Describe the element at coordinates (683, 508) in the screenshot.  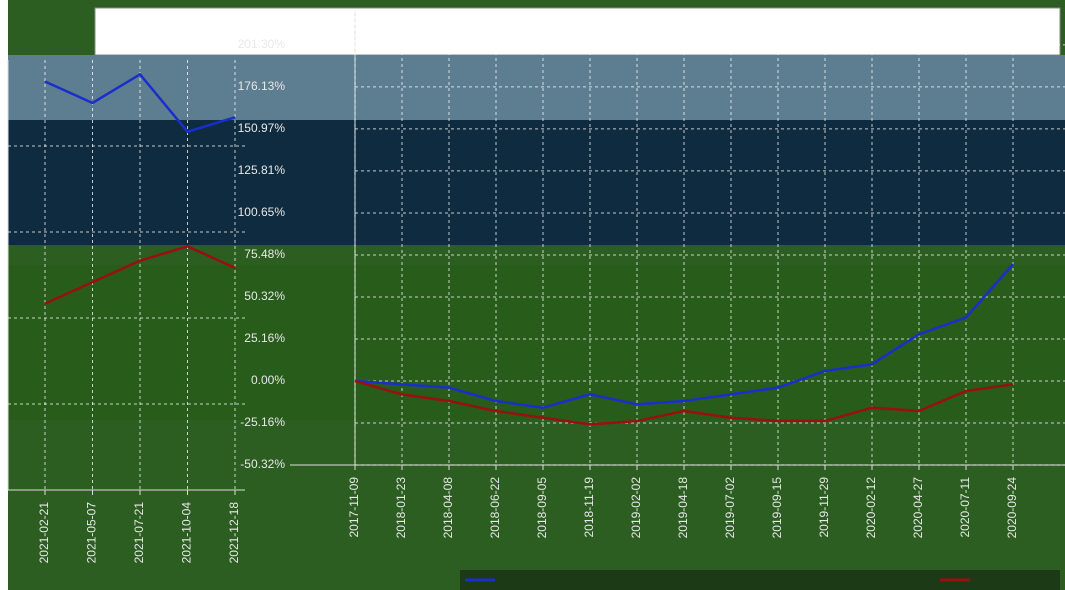
I see `x-tick-label: 2019-04-18` at that location.